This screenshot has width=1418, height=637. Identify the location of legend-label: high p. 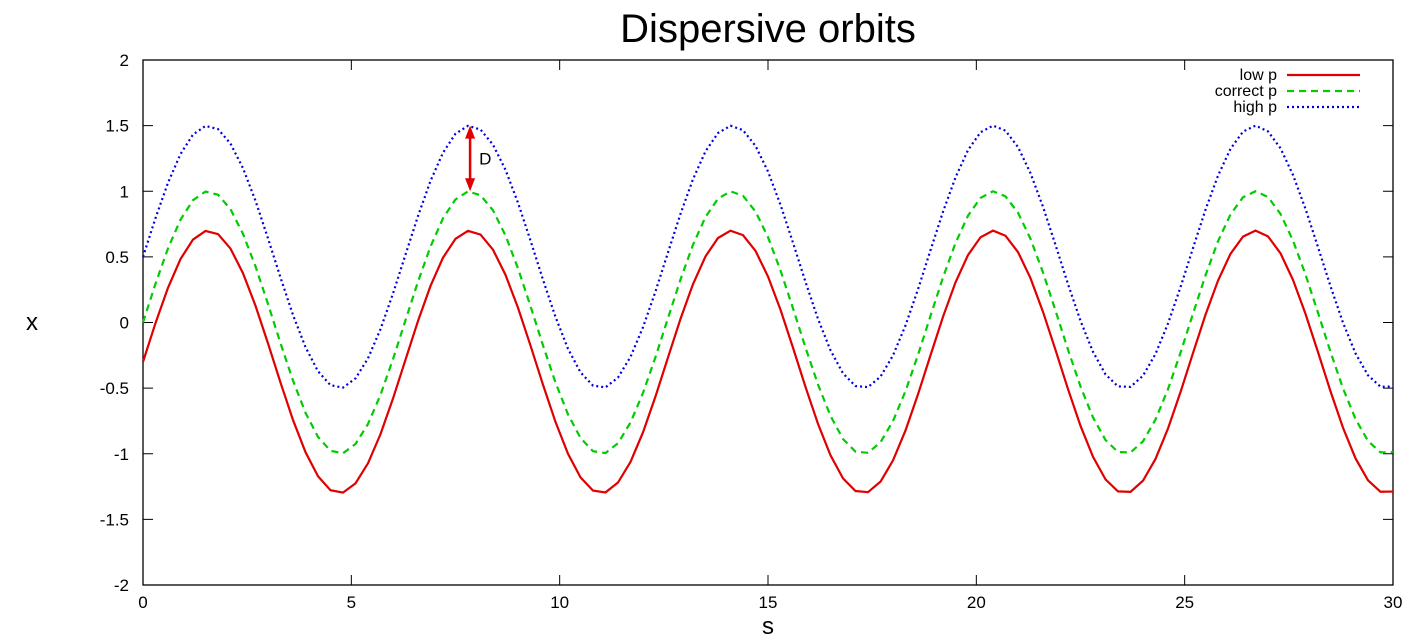
(1255, 107).